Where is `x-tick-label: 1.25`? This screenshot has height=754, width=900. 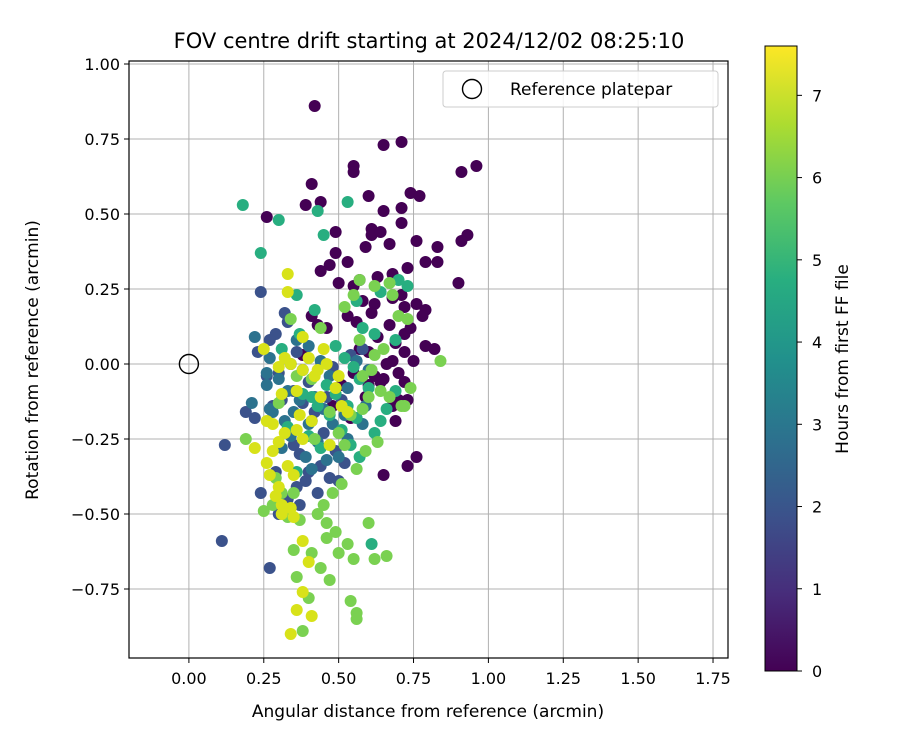 x-tick-label: 1.25 is located at coordinates (563, 678).